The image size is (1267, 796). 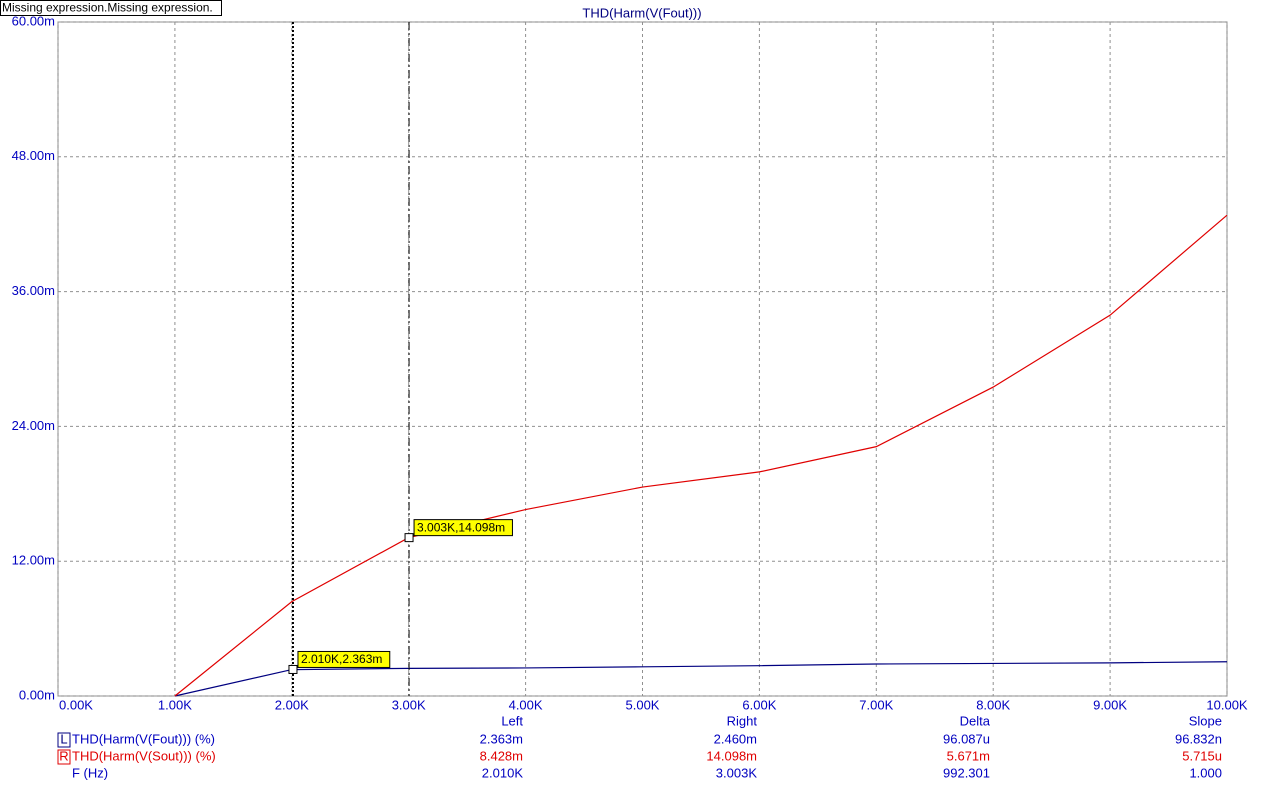 What do you see at coordinates (33, 290) in the screenshot?
I see `y-tick-label: 36.00m` at bounding box center [33, 290].